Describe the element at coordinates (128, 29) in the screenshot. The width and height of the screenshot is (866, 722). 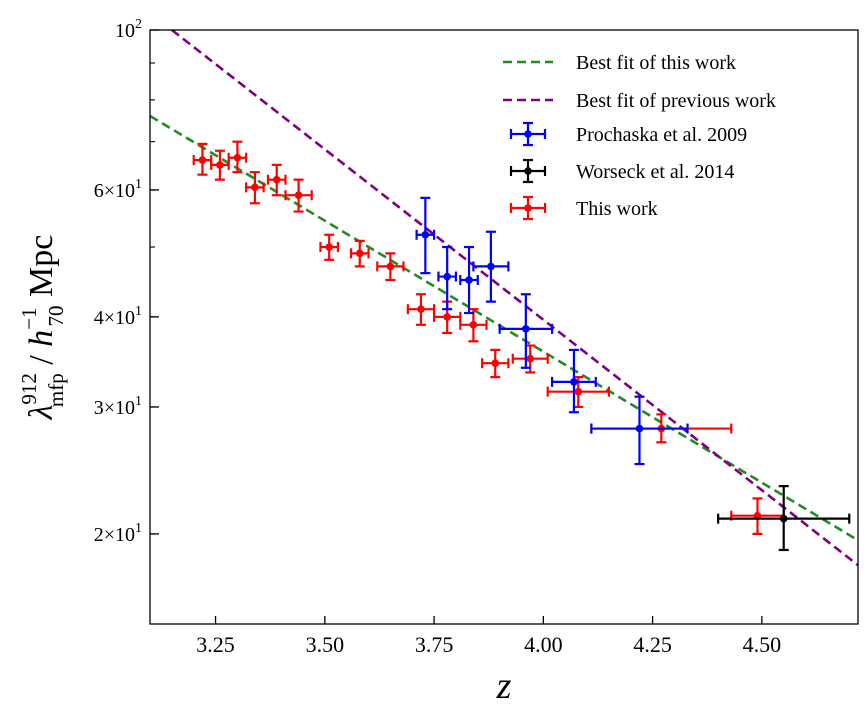
I see `y-tick-label: 102` at that location.